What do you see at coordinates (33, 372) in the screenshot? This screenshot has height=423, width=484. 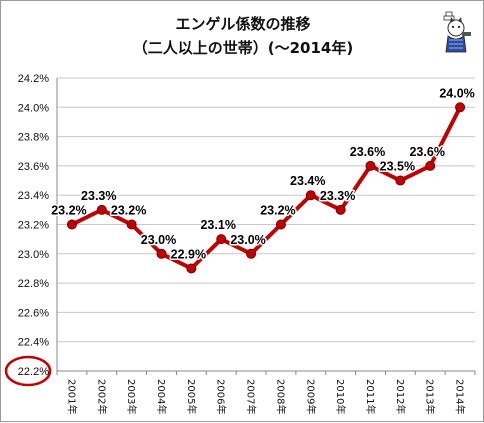 I see `y-tick-label: 22.2%` at bounding box center [33, 372].